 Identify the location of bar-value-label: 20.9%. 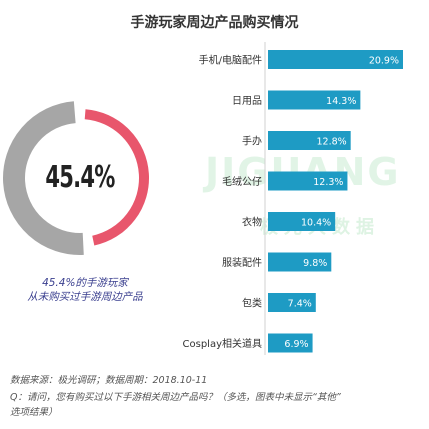
(384, 61).